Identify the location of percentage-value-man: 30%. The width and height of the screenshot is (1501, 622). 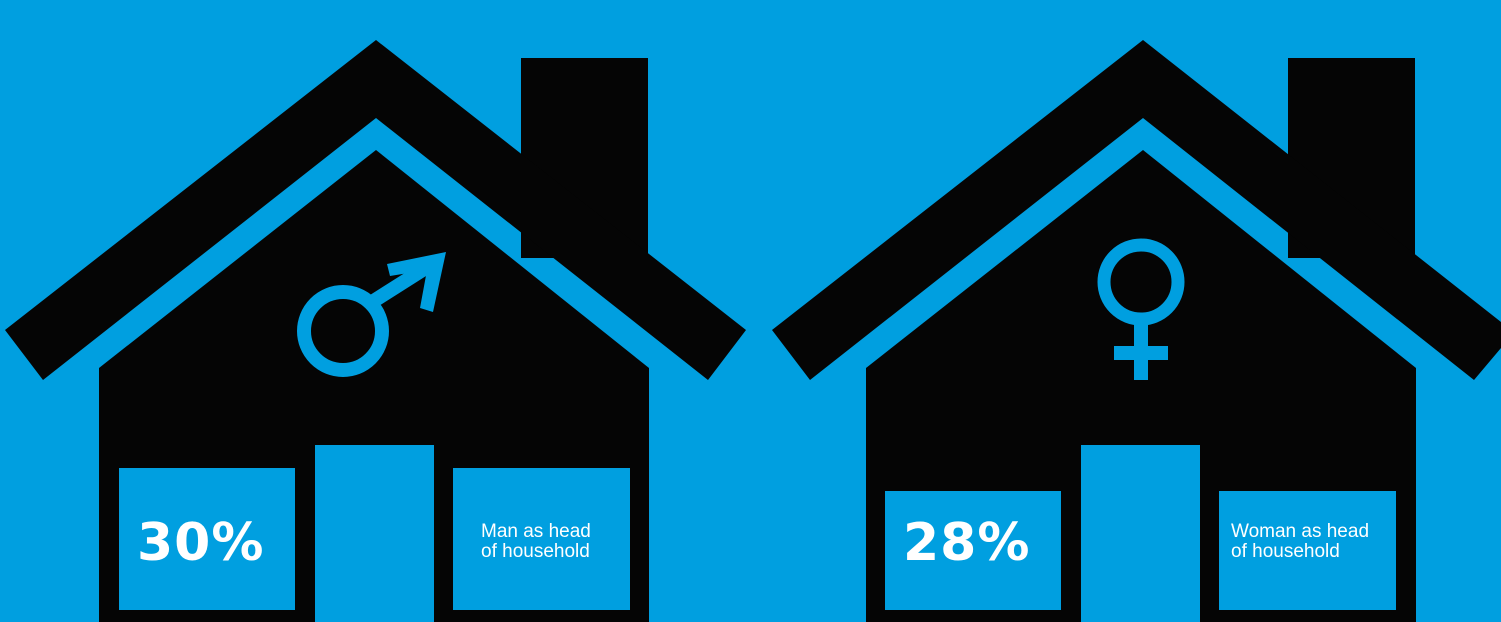
(201, 543).